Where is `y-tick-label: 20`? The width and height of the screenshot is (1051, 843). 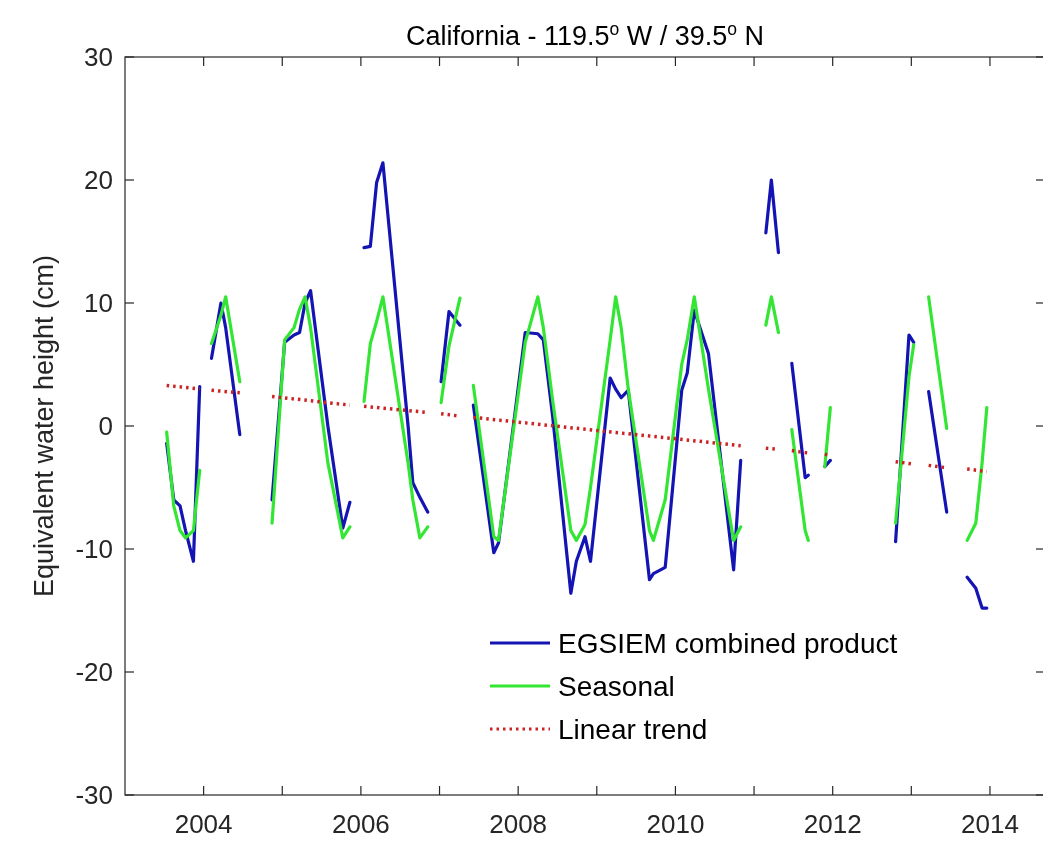 y-tick-label: 20 is located at coordinates (98, 180).